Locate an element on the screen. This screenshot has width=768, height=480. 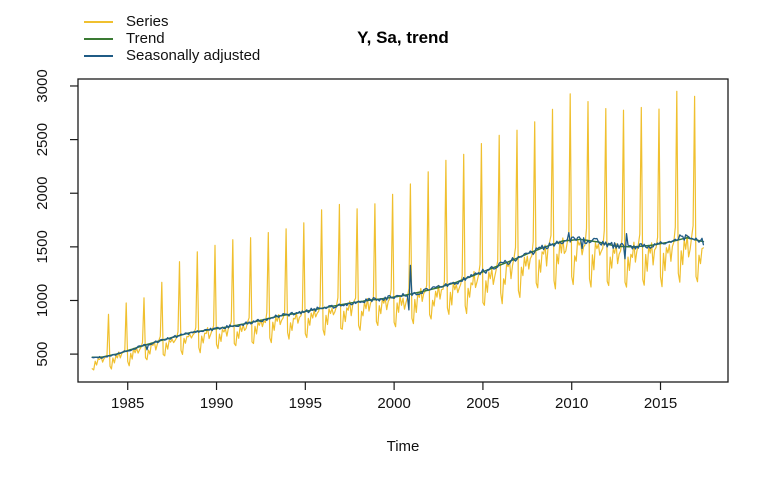
legend-item-series: Series is located at coordinates (172, 21).